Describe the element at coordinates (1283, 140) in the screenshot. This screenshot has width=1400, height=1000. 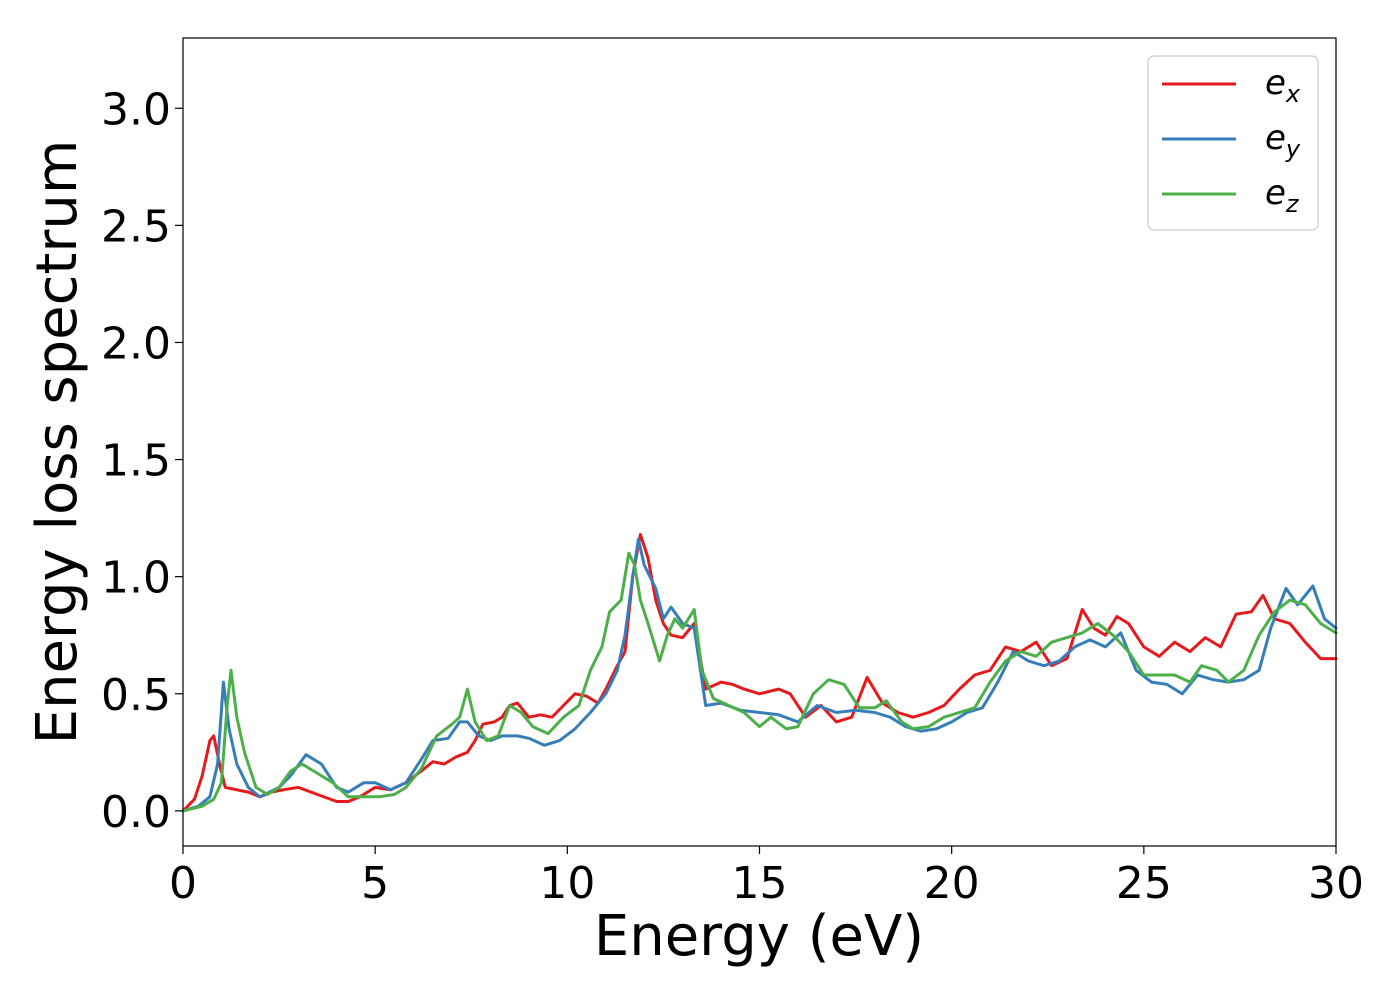
I see `legend-label-y: ey` at that location.